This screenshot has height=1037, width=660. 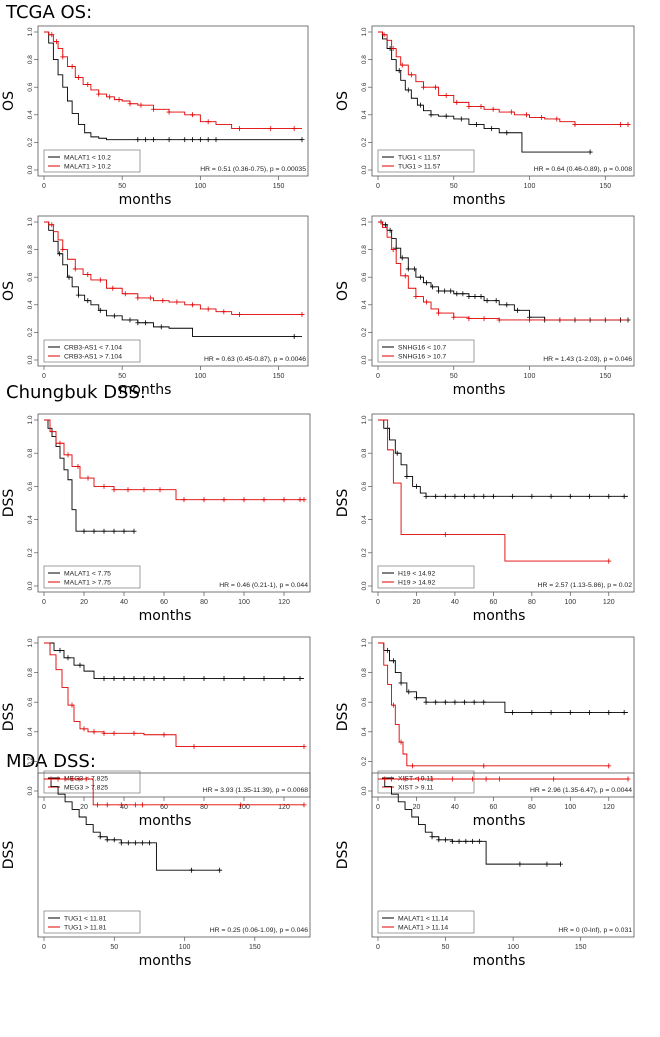 What do you see at coordinates (581, 790) in the screenshot?
I see `hr-annotation: HR = 2.96 (1.35-6.47), p = 0.0044` at bounding box center [581, 790].